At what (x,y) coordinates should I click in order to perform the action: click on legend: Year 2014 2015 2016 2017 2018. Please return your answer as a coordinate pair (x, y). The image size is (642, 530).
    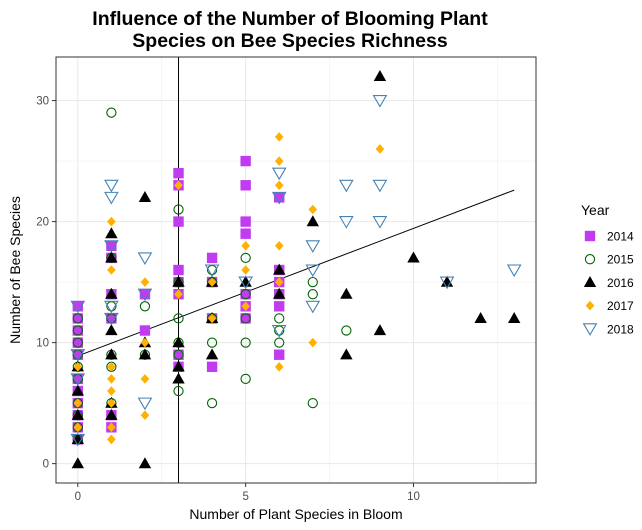
    Looking at the image, I should click on (607, 269).